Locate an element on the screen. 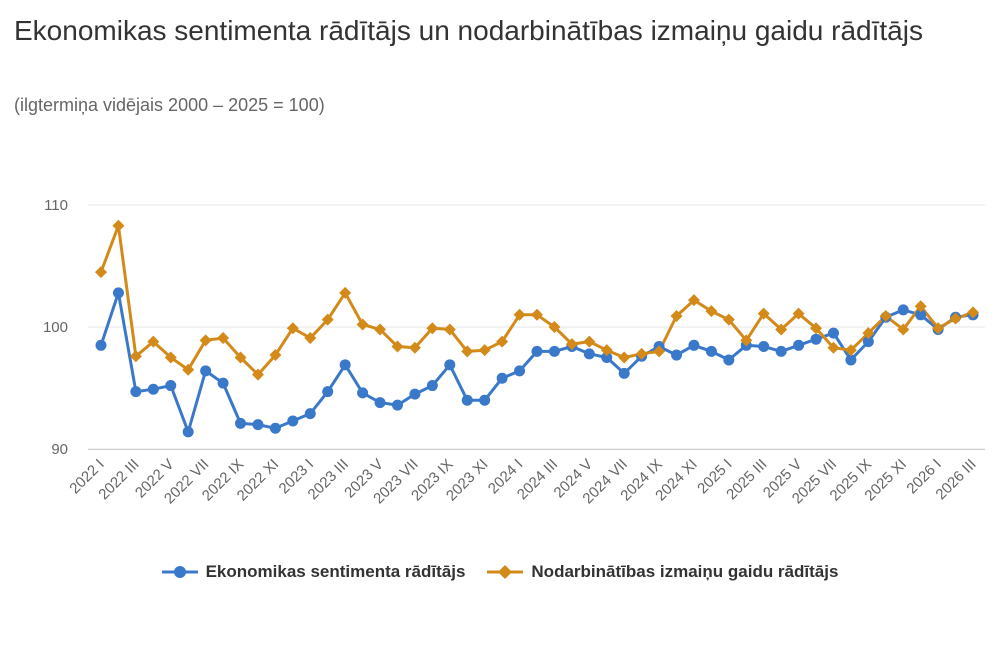 Image resolution: width=1000 pixels, height=667 pixels. y-tick-label: 90 is located at coordinates (59, 449).